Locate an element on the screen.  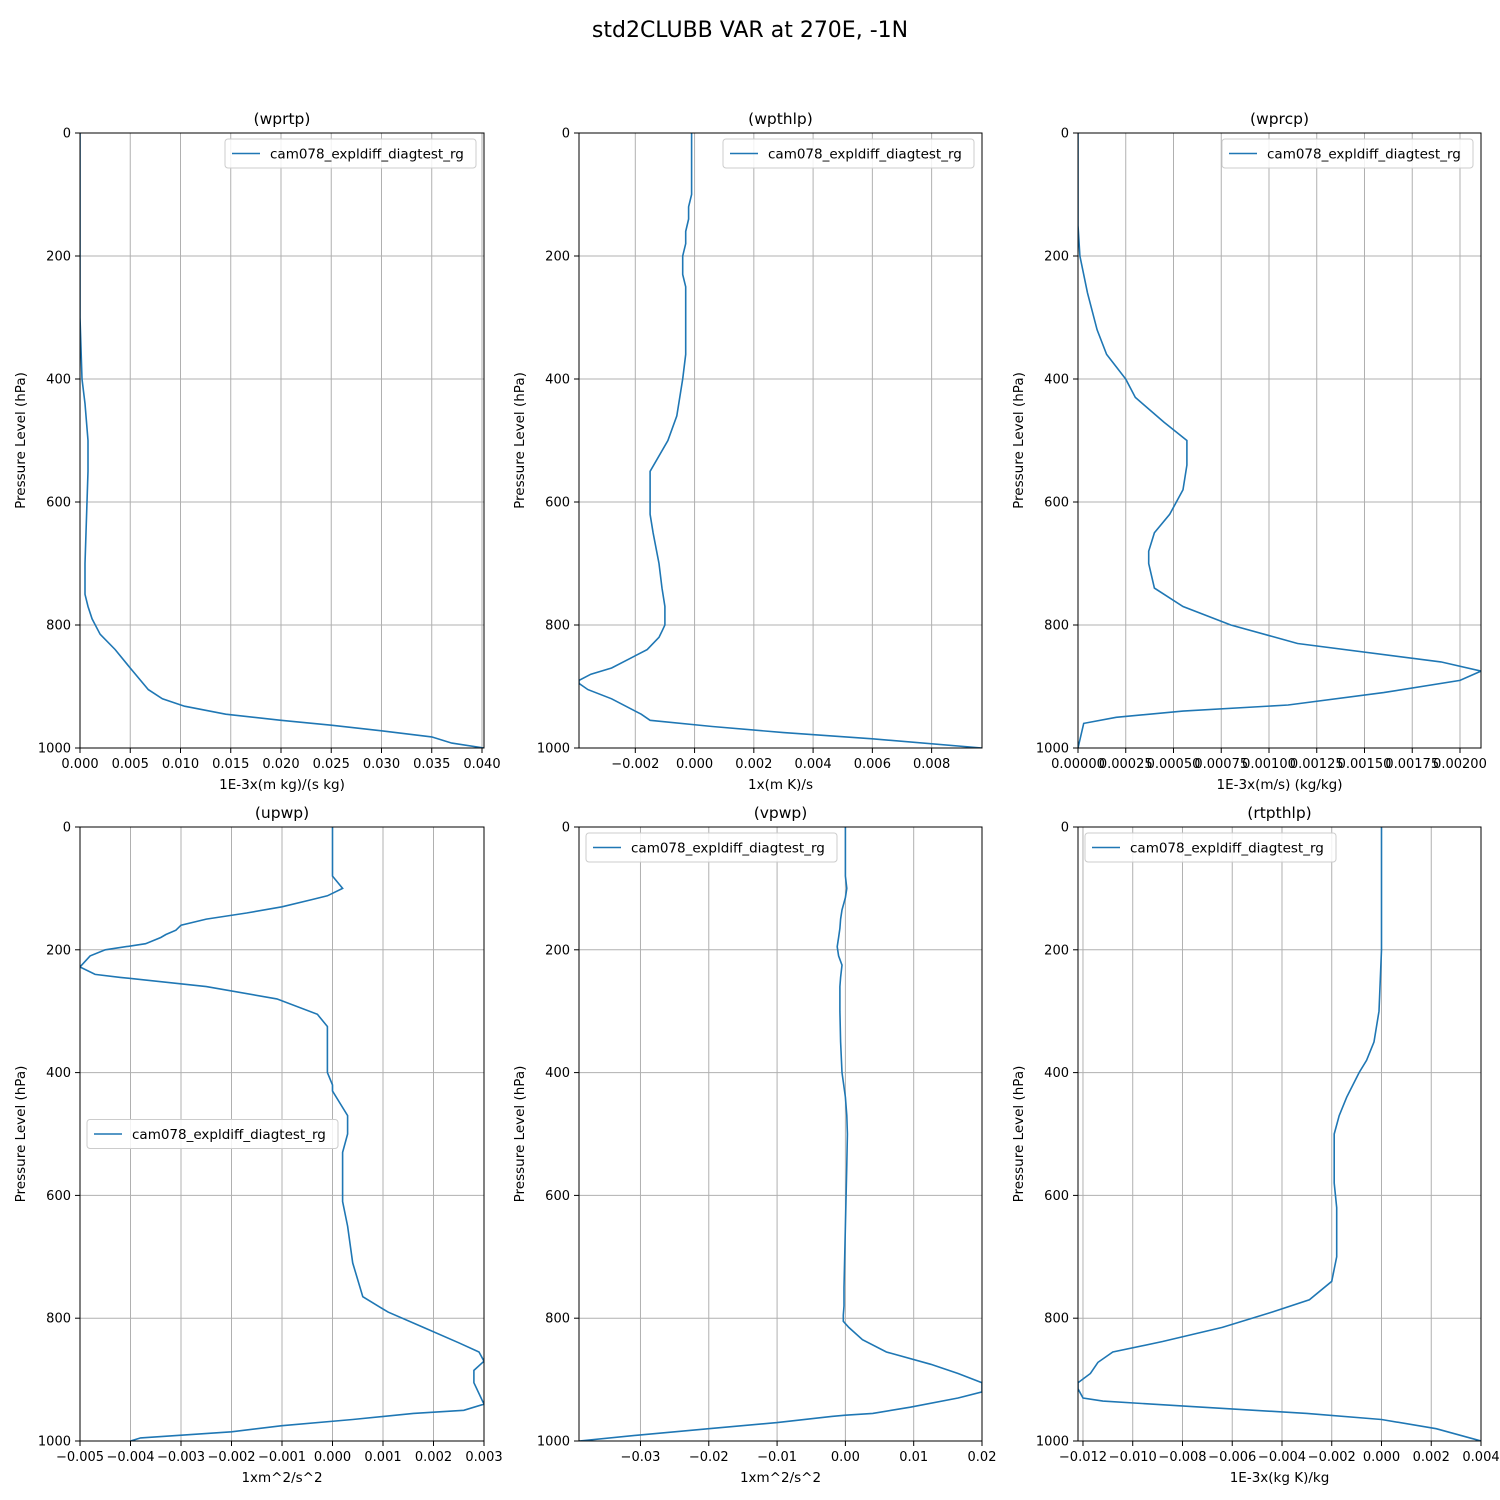
x-axis-label: 1E-3x(kg K)/kg is located at coordinates (1280, 1478).